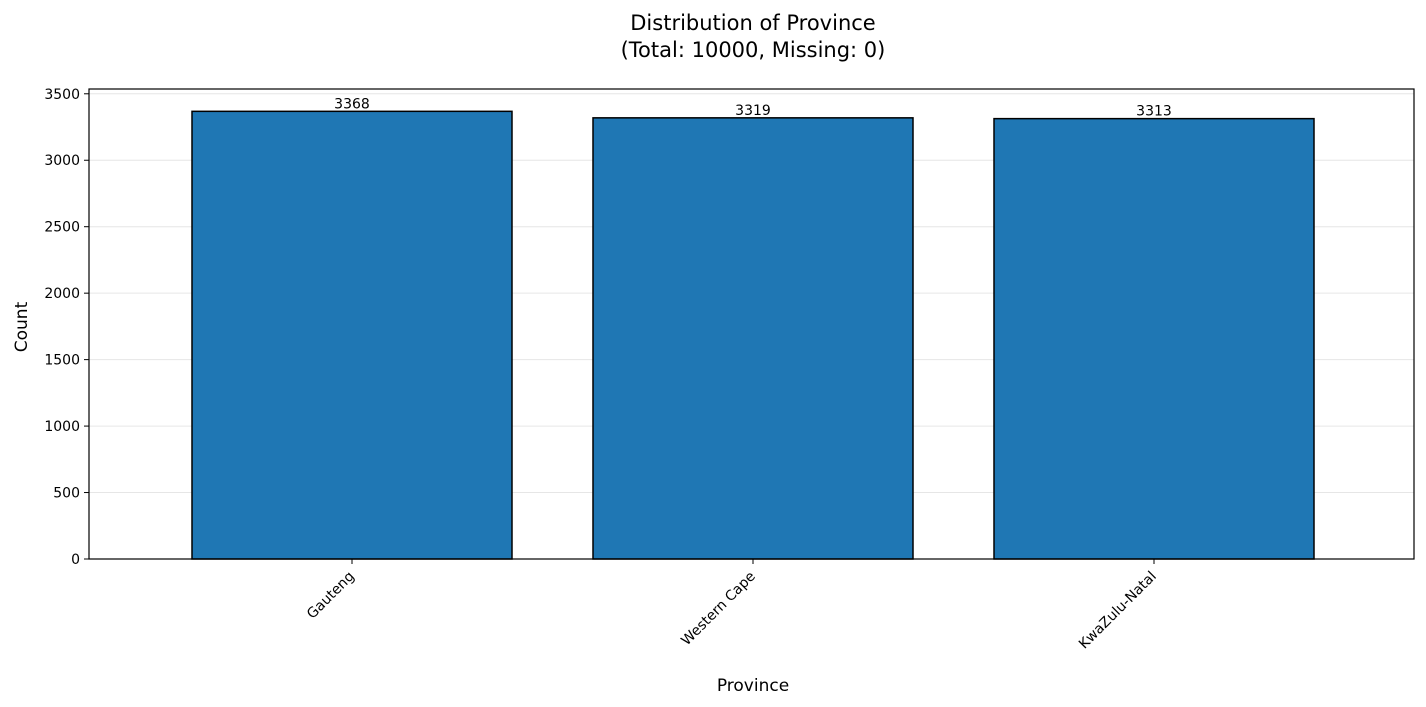 Image resolution: width=1426 pixels, height=707 pixels. Describe the element at coordinates (66, 494) in the screenshot. I see `y-tick-label: 500` at that location.